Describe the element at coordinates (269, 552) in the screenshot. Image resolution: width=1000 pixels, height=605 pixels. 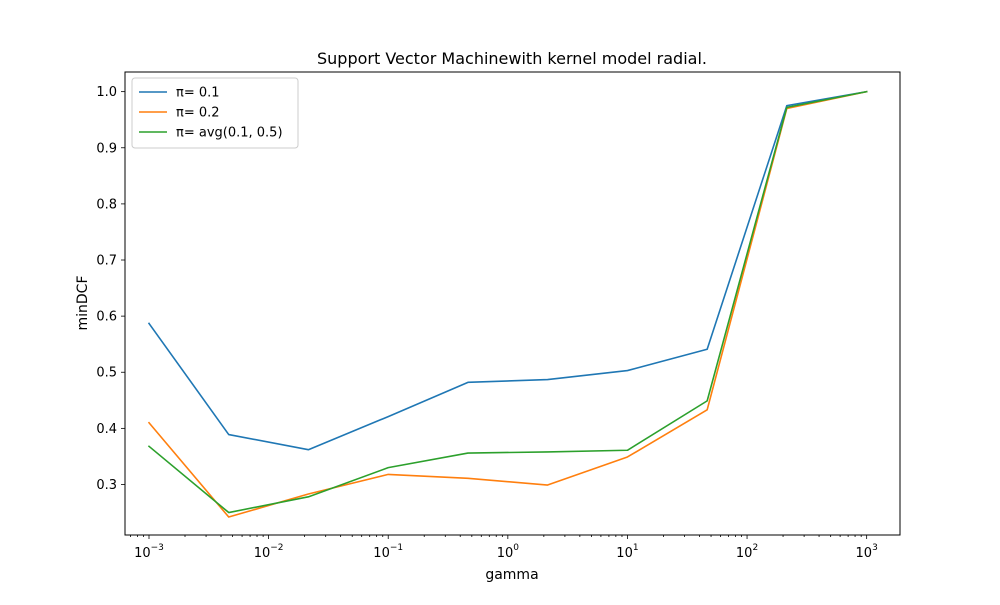
I see `x-tick-label: 10⁻²` at that location.